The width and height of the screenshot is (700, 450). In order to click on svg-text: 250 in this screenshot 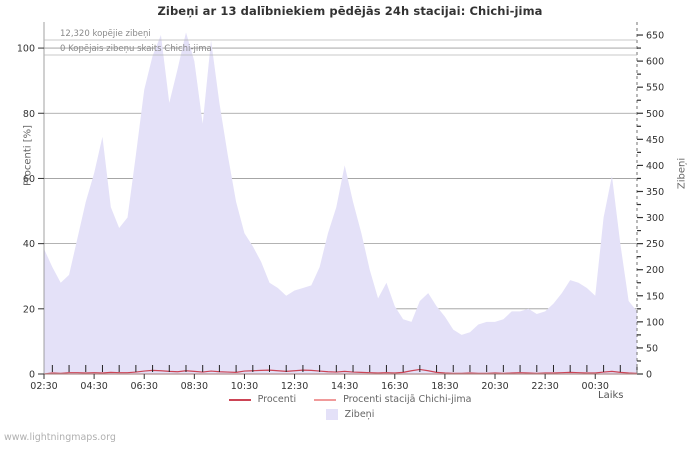, I will do `click(655, 244)`.